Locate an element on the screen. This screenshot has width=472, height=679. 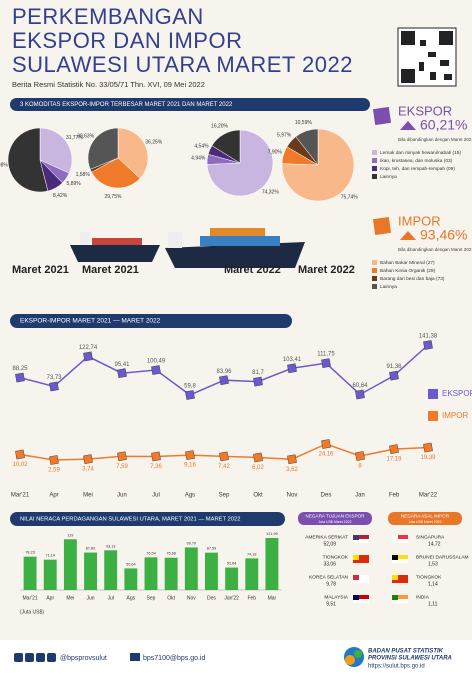
legend-label: Lemak dan minyak hewani/nabati (15) is located at coordinates (420, 153).